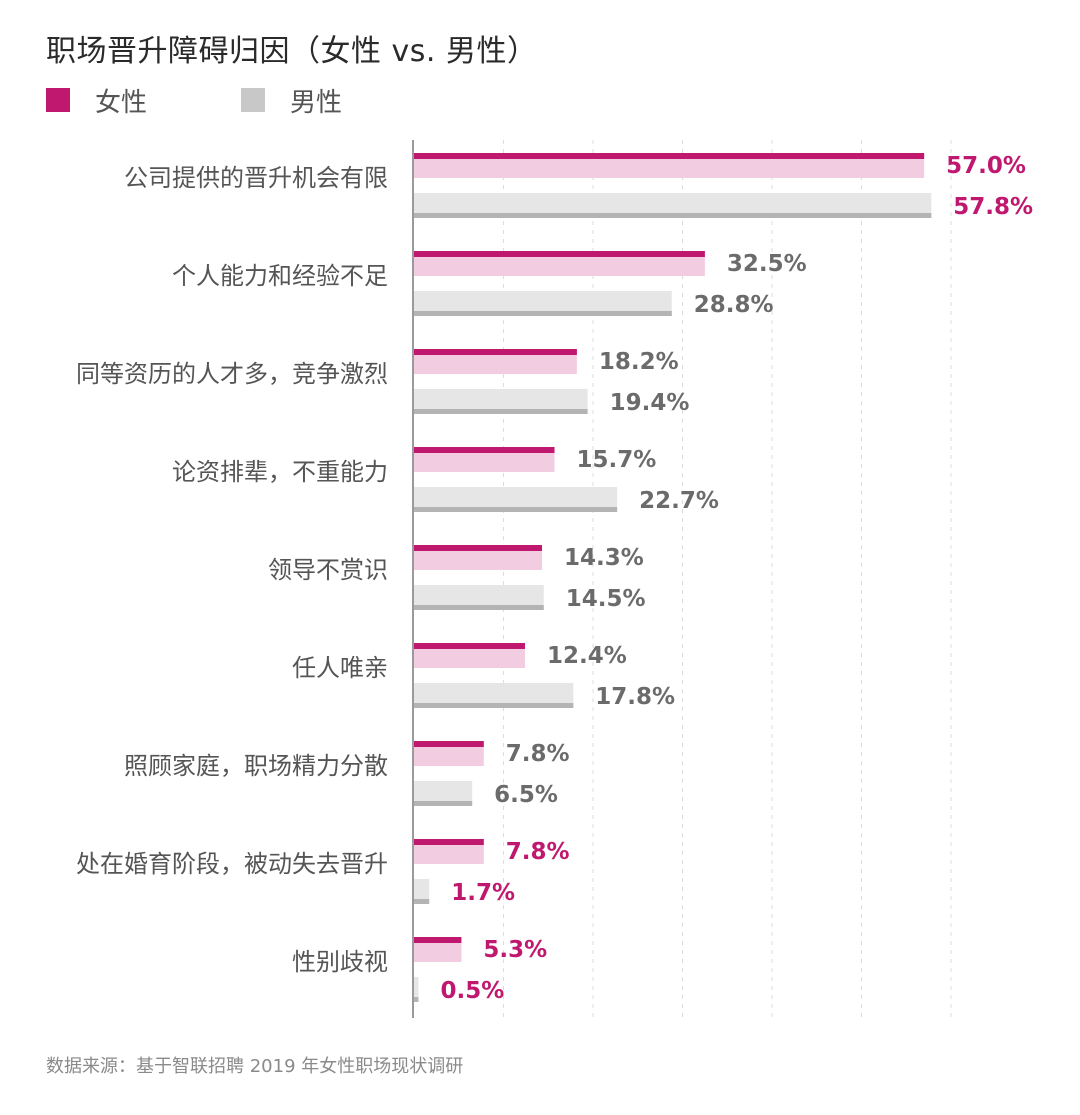 The width and height of the screenshot is (1080, 1115). What do you see at coordinates (604, 558) in the screenshot?
I see `value-label-female: 14.3%` at bounding box center [604, 558].